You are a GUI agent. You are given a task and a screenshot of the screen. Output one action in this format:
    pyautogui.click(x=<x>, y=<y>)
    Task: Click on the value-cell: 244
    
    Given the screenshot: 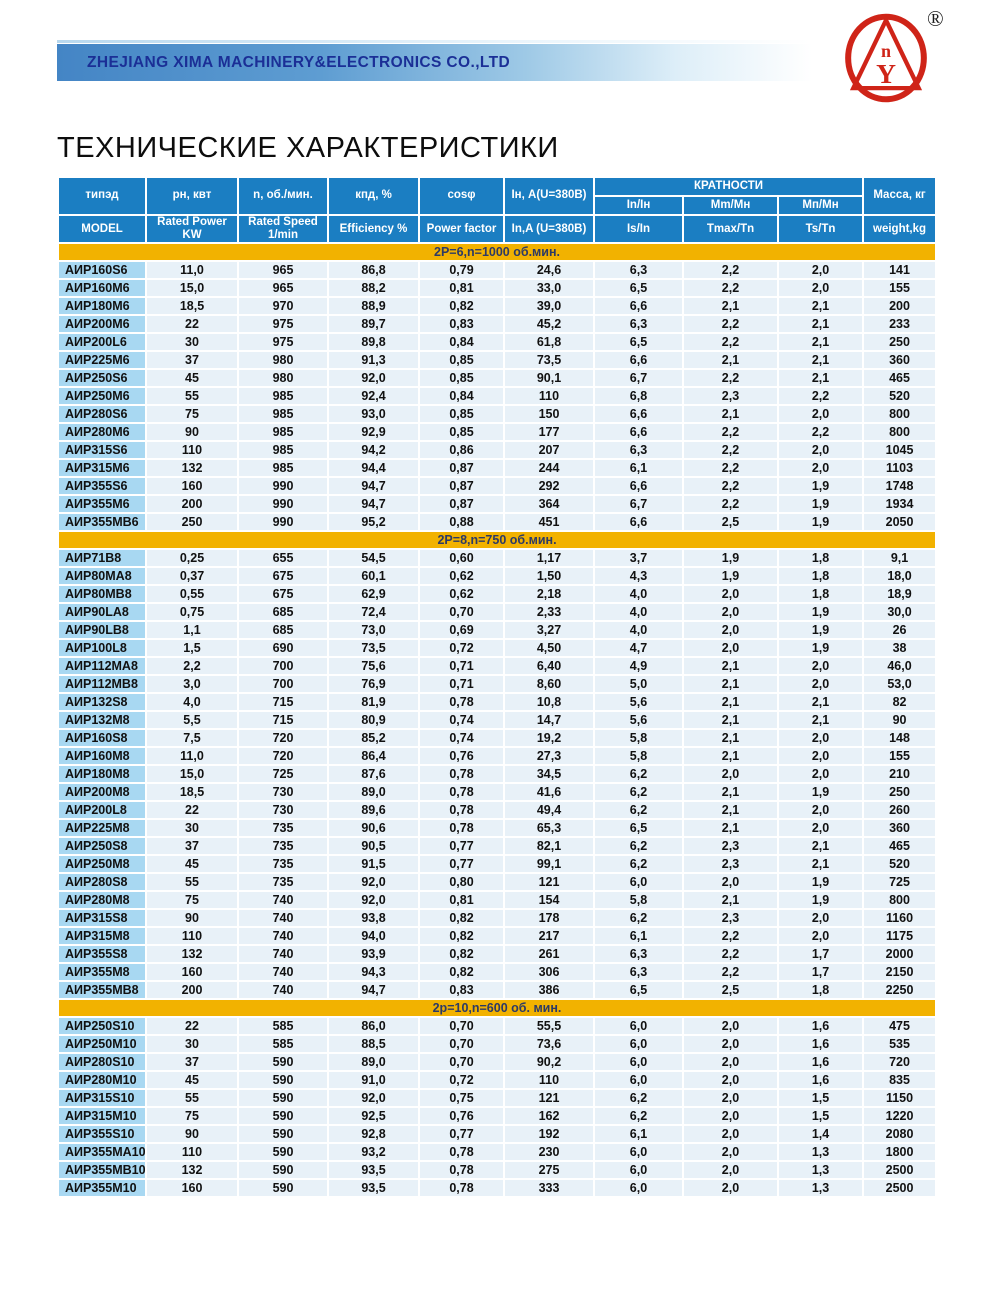 What is the action you would take?
    pyautogui.click(x=549, y=468)
    